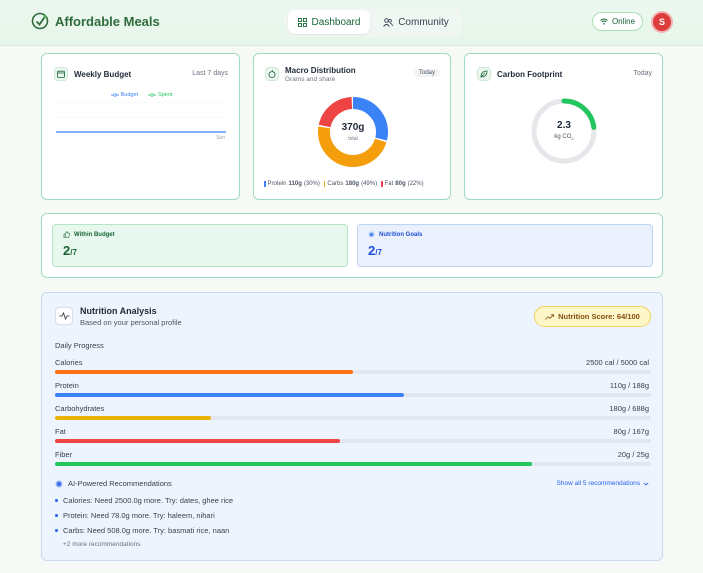 This screenshot has height=573, width=703. I want to click on progress-value-protein: 110g / 188g, so click(629, 385).